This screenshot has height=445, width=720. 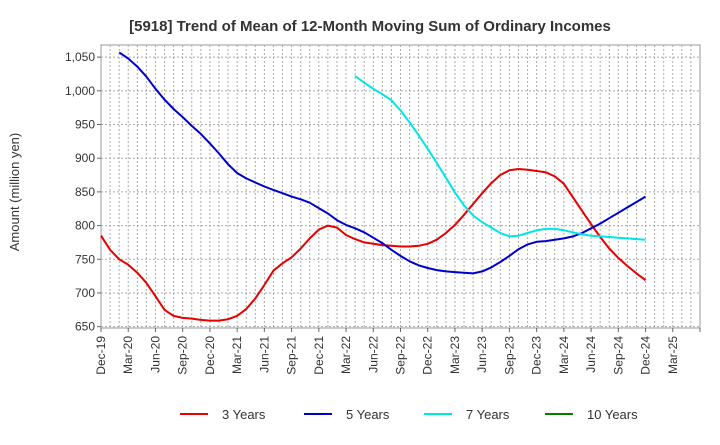 What do you see at coordinates (488, 414) in the screenshot?
I see `legend-label-7-years: 7 Years` at bounding box center [488, 414].